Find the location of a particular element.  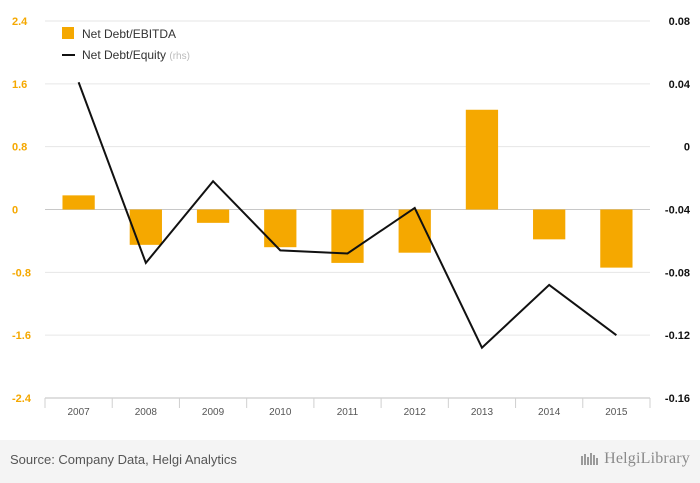

y-right-tick-label: 0.04 is located at coordinates (680, 85).